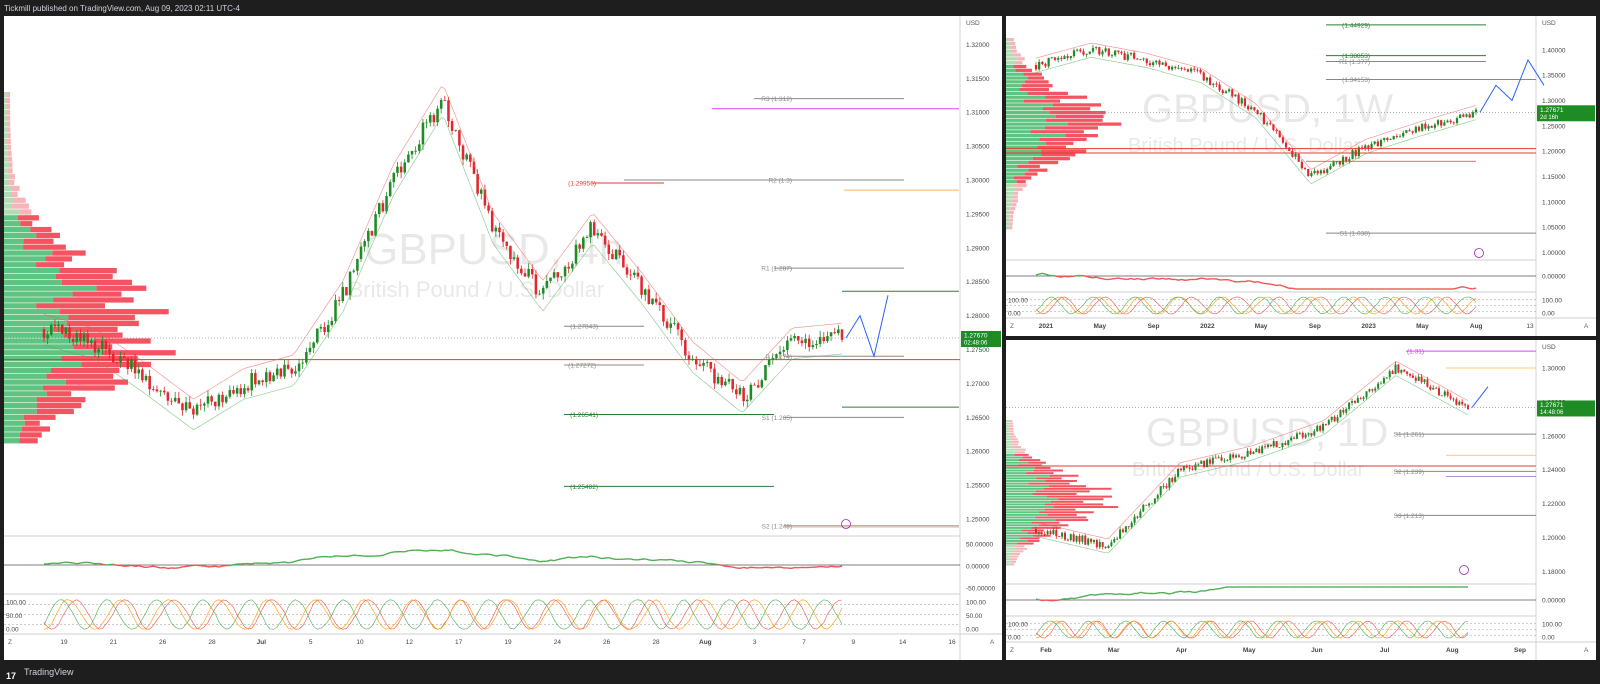 The image size is (1600, 684). What do you see at coordinates (14, 616) in the screenshot?
I see `osc2-left-label: 50.00` at bounding box center [14, 616].